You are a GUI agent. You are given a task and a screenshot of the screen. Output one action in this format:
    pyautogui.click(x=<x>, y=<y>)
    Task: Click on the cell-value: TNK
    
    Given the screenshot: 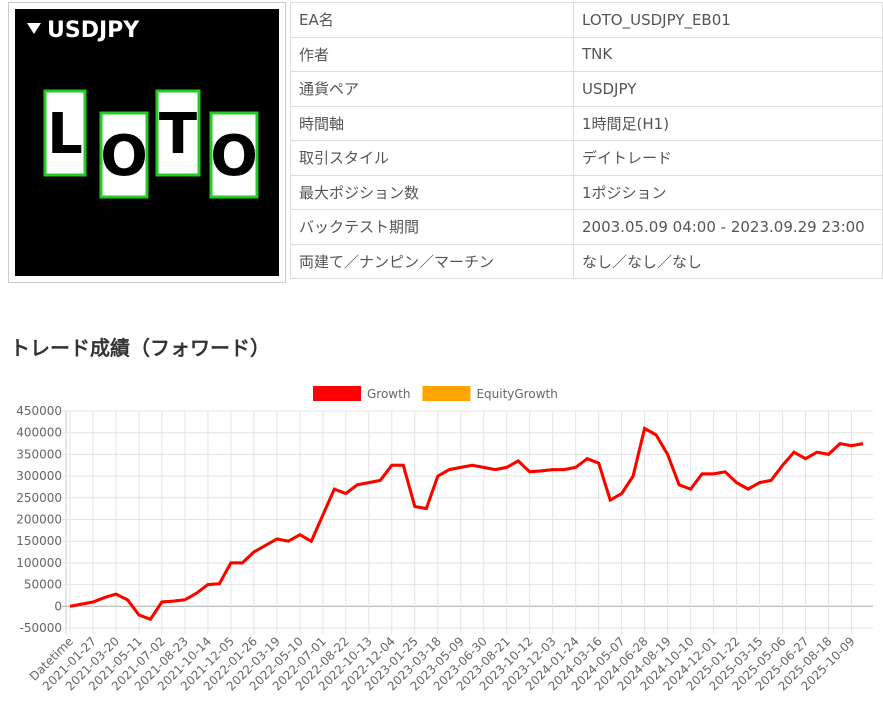 What is the action you would take?
    pyautogui.click(x=728, y=54)
    